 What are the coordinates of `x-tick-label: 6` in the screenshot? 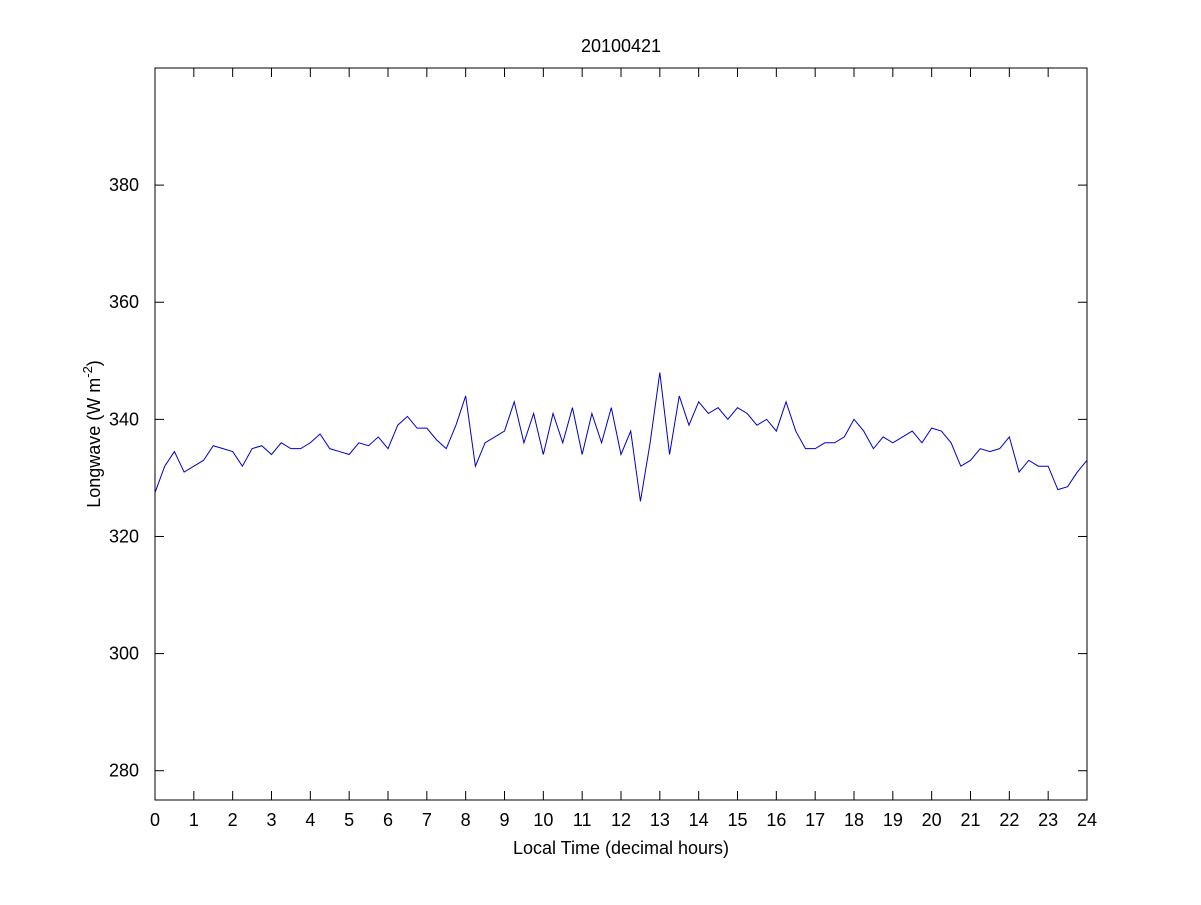 It's located at (388, 820).